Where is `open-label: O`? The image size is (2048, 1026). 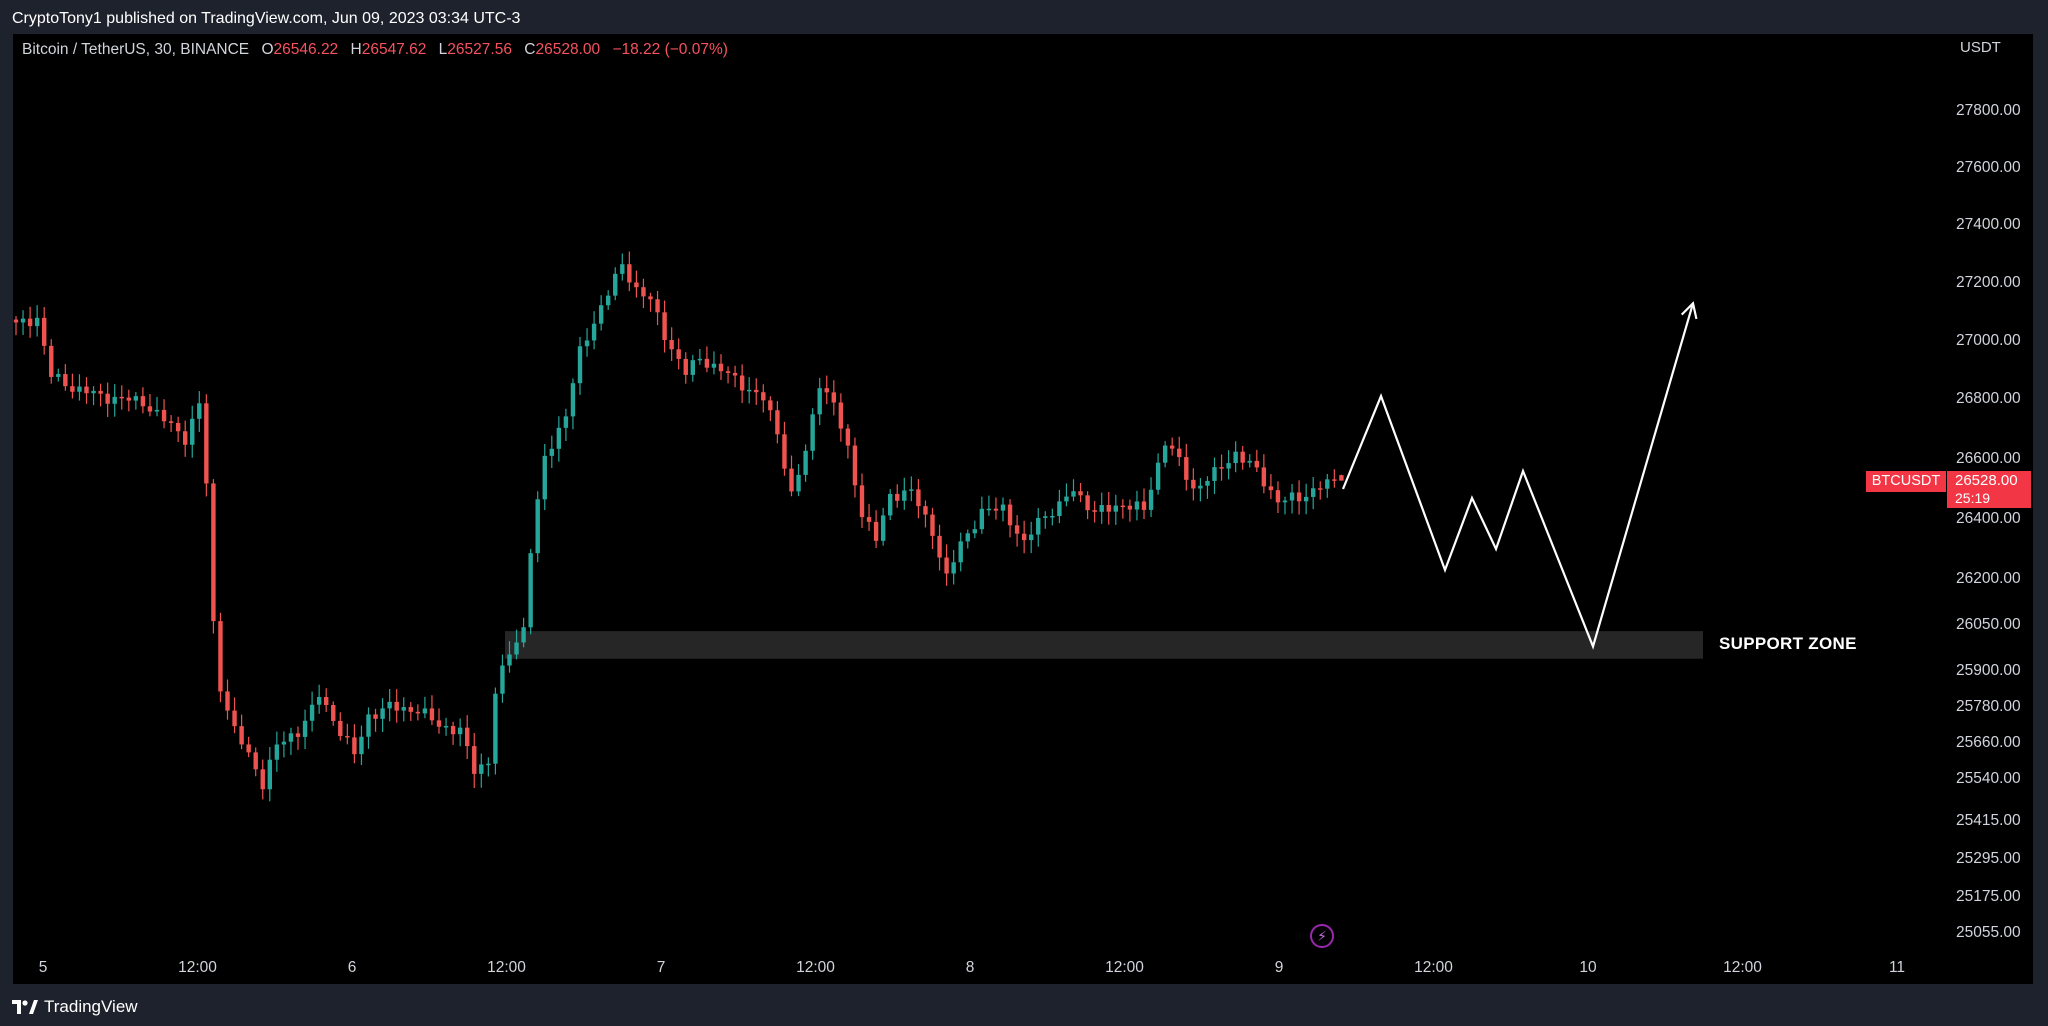
open-label: O is located at coordinates (267, 49).